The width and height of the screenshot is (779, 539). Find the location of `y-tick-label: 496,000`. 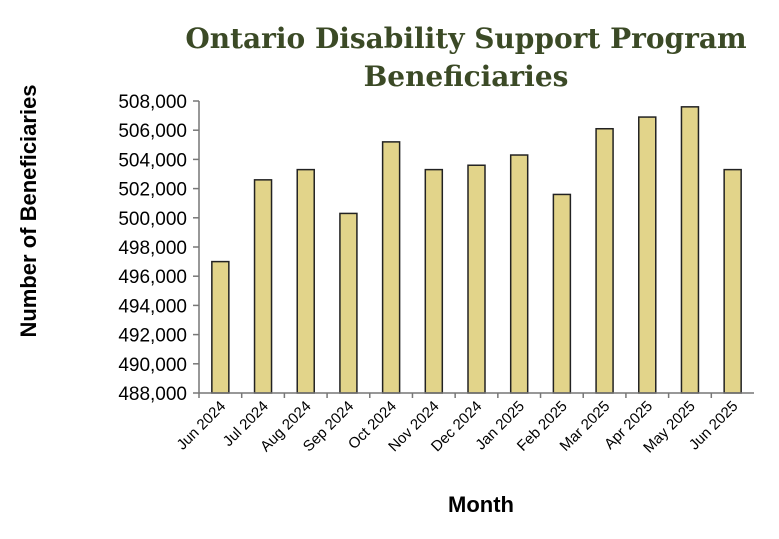

y-tick-label: 496,000 is located at coordinates (152, 277).